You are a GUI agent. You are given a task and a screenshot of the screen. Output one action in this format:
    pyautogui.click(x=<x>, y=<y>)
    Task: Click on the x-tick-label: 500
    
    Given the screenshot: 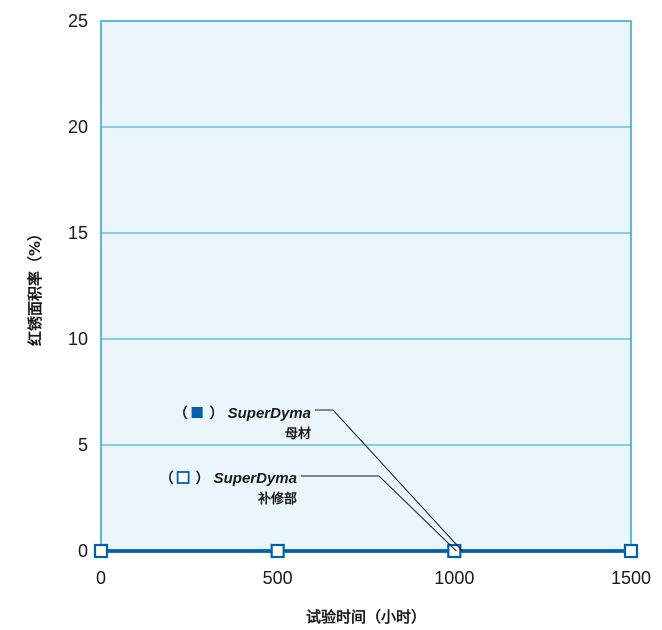 What is the action you would take?
    pyautogui.click(x=278, y=578)
    